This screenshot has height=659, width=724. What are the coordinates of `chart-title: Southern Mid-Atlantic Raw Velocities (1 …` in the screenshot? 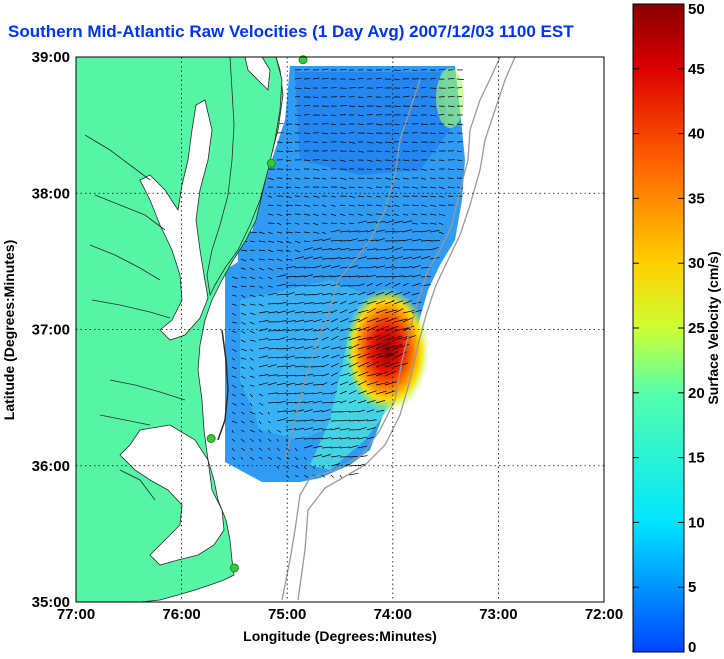 It's located at (291, 31).